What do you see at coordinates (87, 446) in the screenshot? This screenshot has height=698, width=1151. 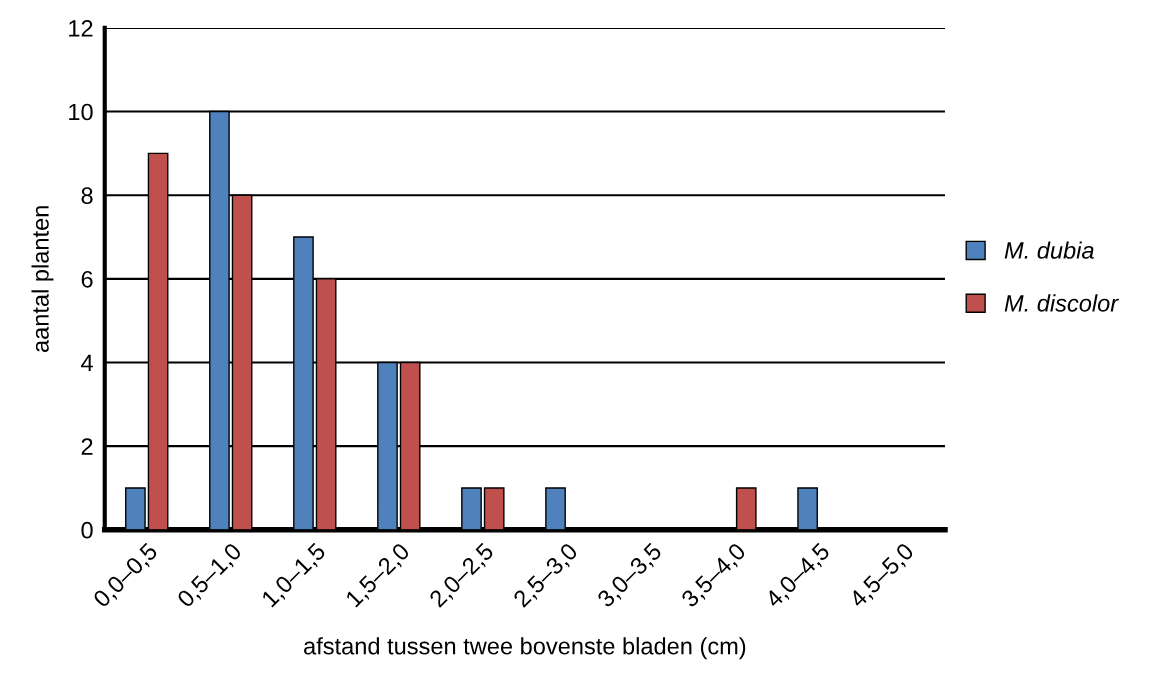 I see `y-tick-label: 2` at bounding box center [87, 446].